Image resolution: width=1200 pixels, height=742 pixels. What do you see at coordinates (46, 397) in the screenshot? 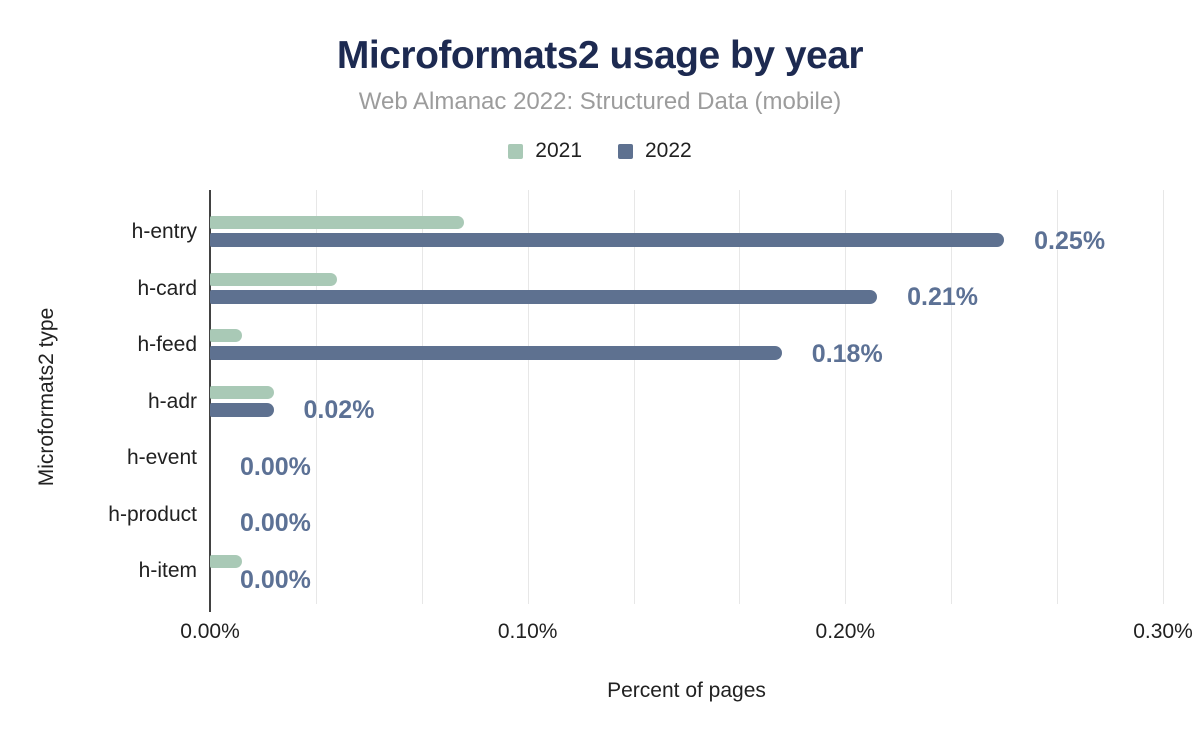
I see `y-axis-title: Microformats2 type` at bounding box center [46, 397].